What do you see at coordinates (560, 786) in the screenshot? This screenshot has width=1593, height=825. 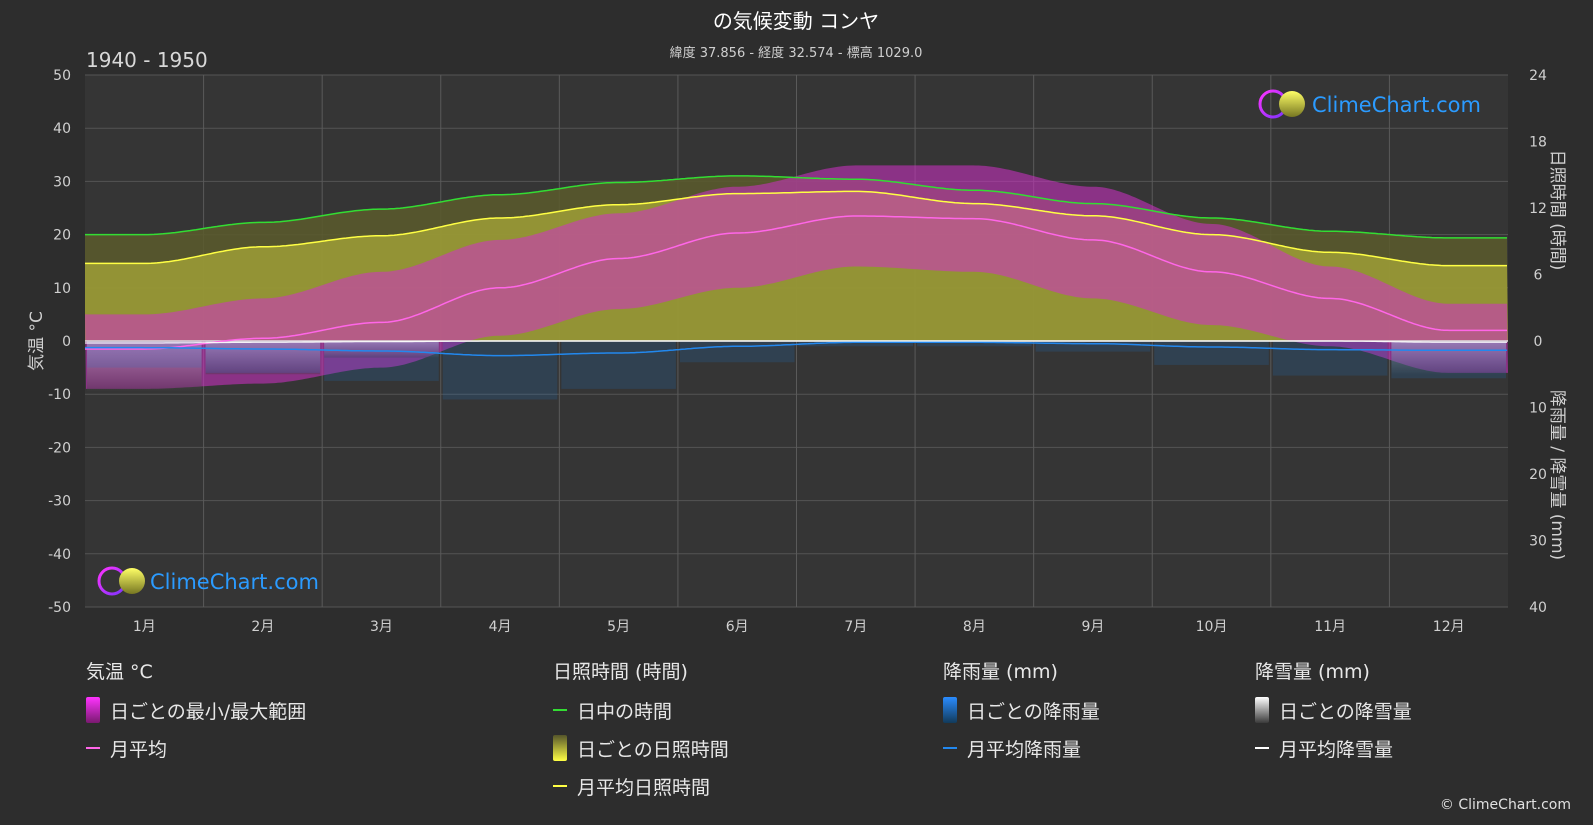 I see `sunshine-avg-swatch` at bounding box center [560, 786].